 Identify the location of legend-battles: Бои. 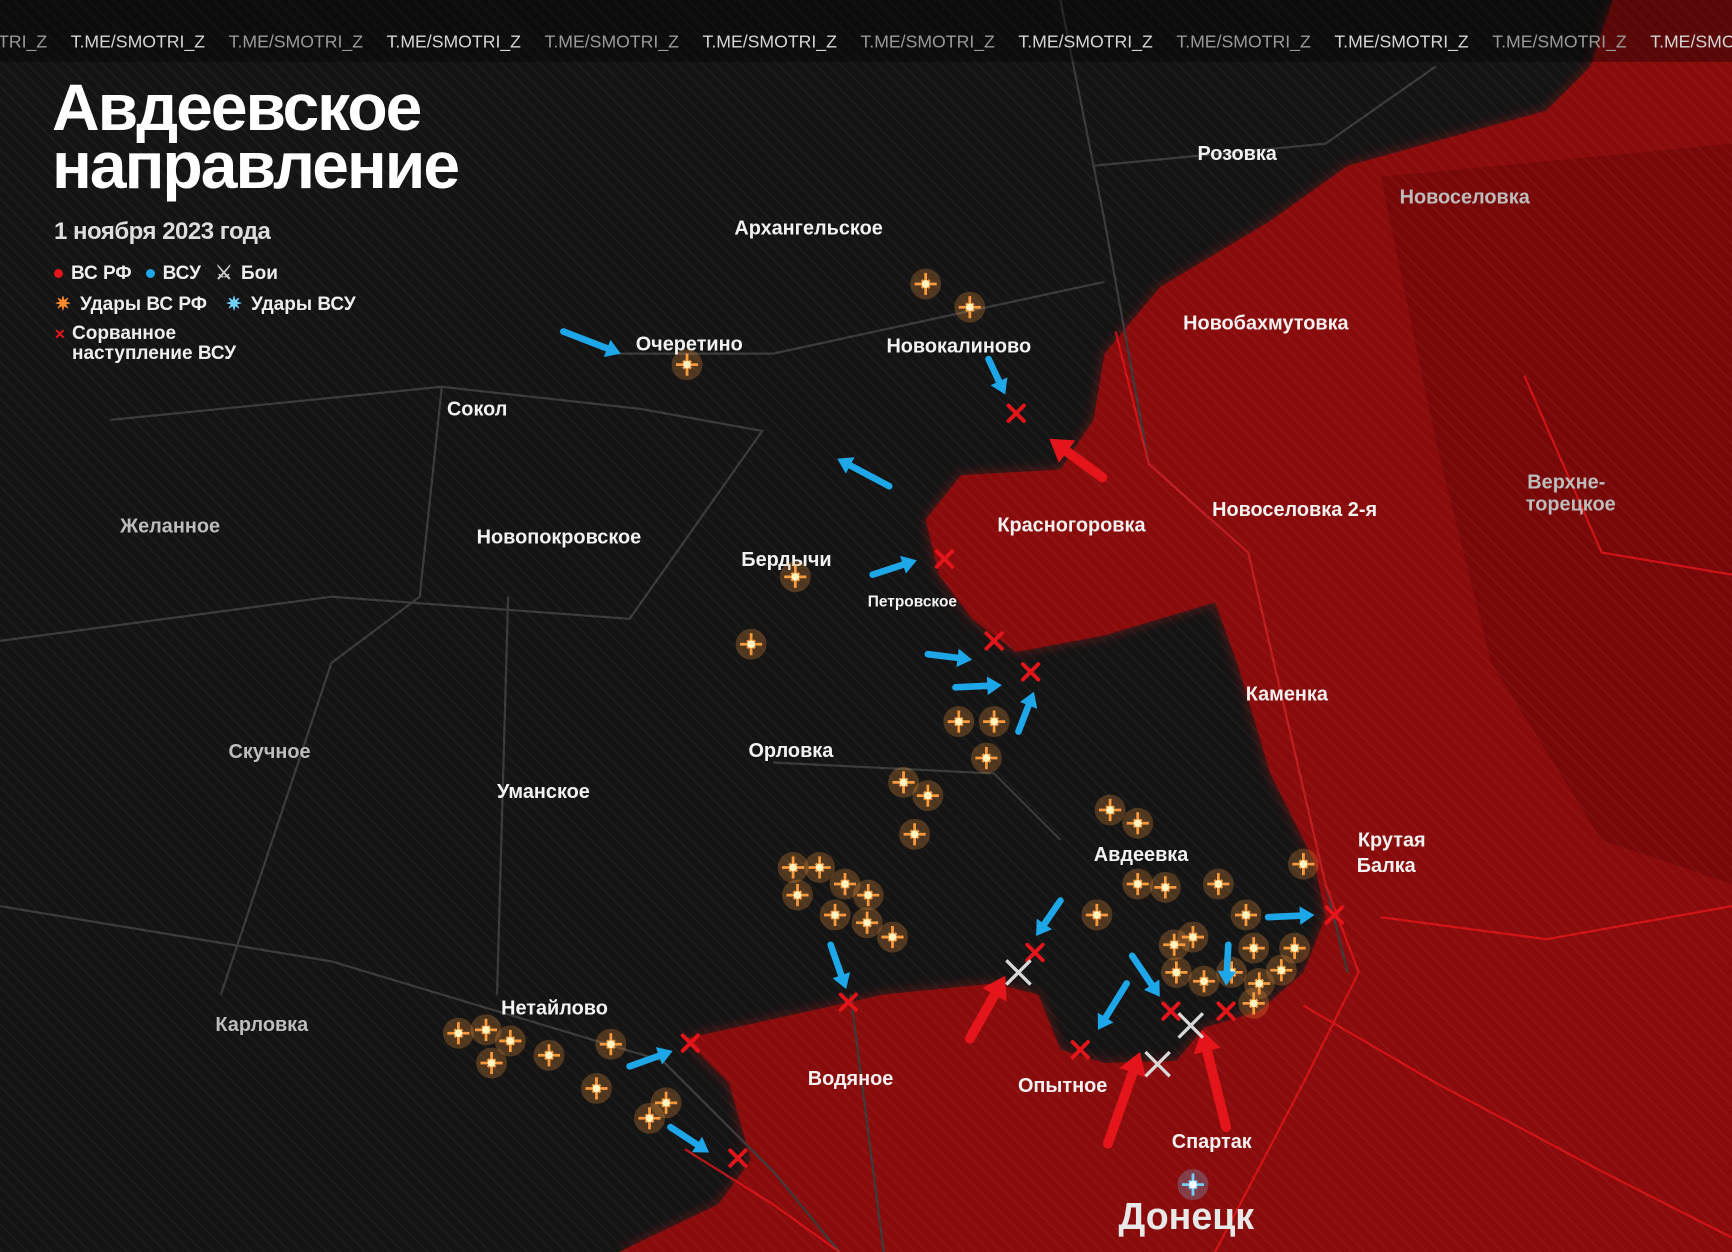
(259, 273).